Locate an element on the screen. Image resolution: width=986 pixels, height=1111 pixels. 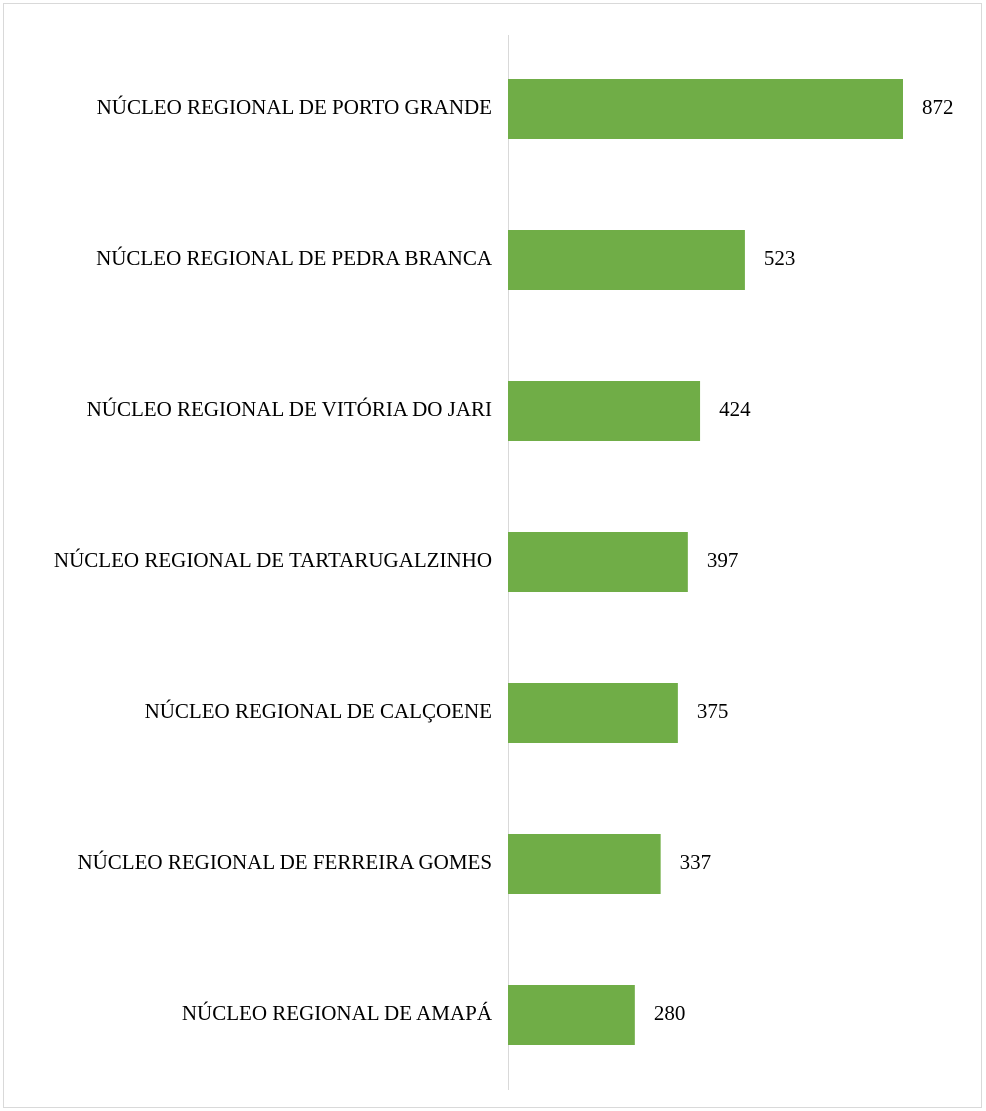
data-label: 523 is located at coordinates (780, 258).